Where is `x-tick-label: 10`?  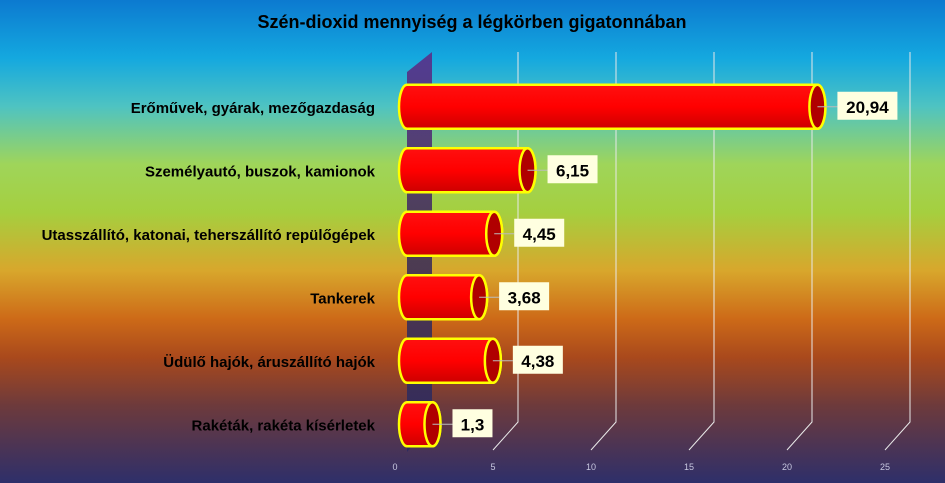
x-tick-label: 10 is located at coordinates (591, 467).